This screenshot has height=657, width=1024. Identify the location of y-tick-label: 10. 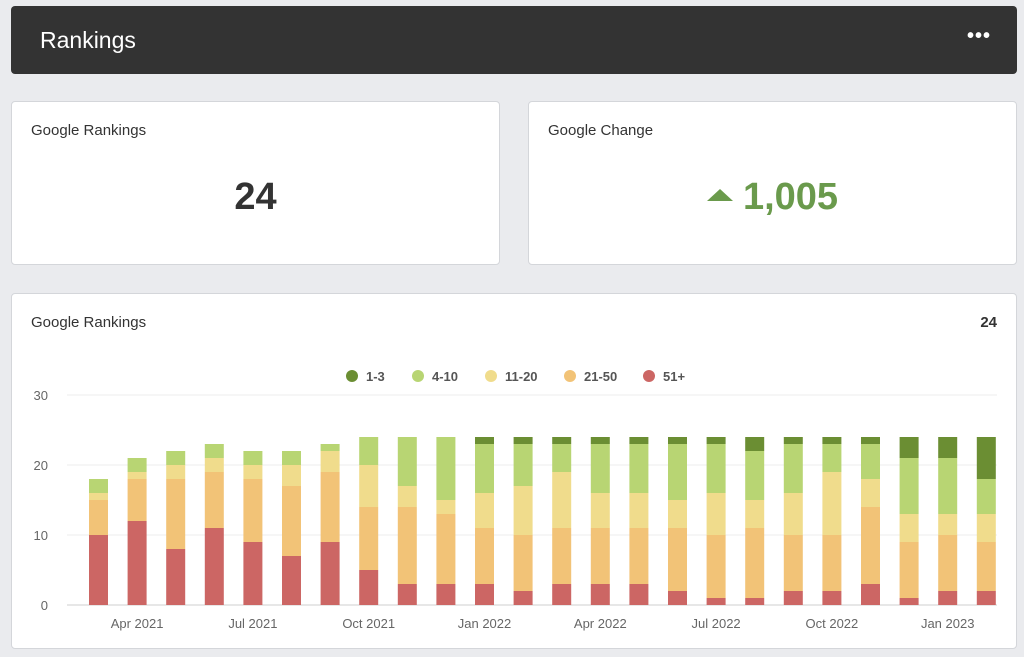
(41, 535).